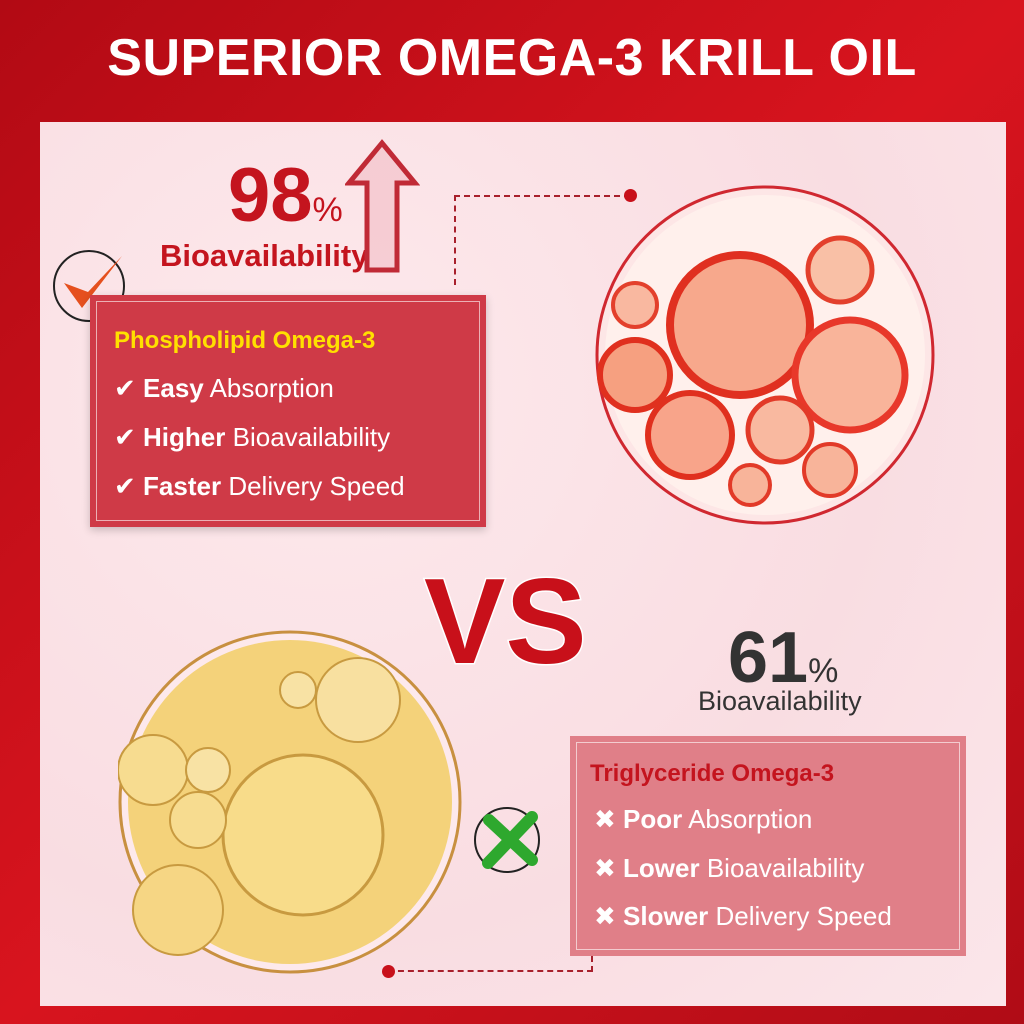  I want to click on fish-unit: %, so click(823, 671).